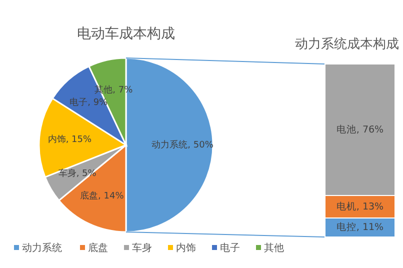  What do you see at coordinates (102, 196) in the screenshot?
I see `data-label: 底盘, 14%` at bounding box center [102, 196].